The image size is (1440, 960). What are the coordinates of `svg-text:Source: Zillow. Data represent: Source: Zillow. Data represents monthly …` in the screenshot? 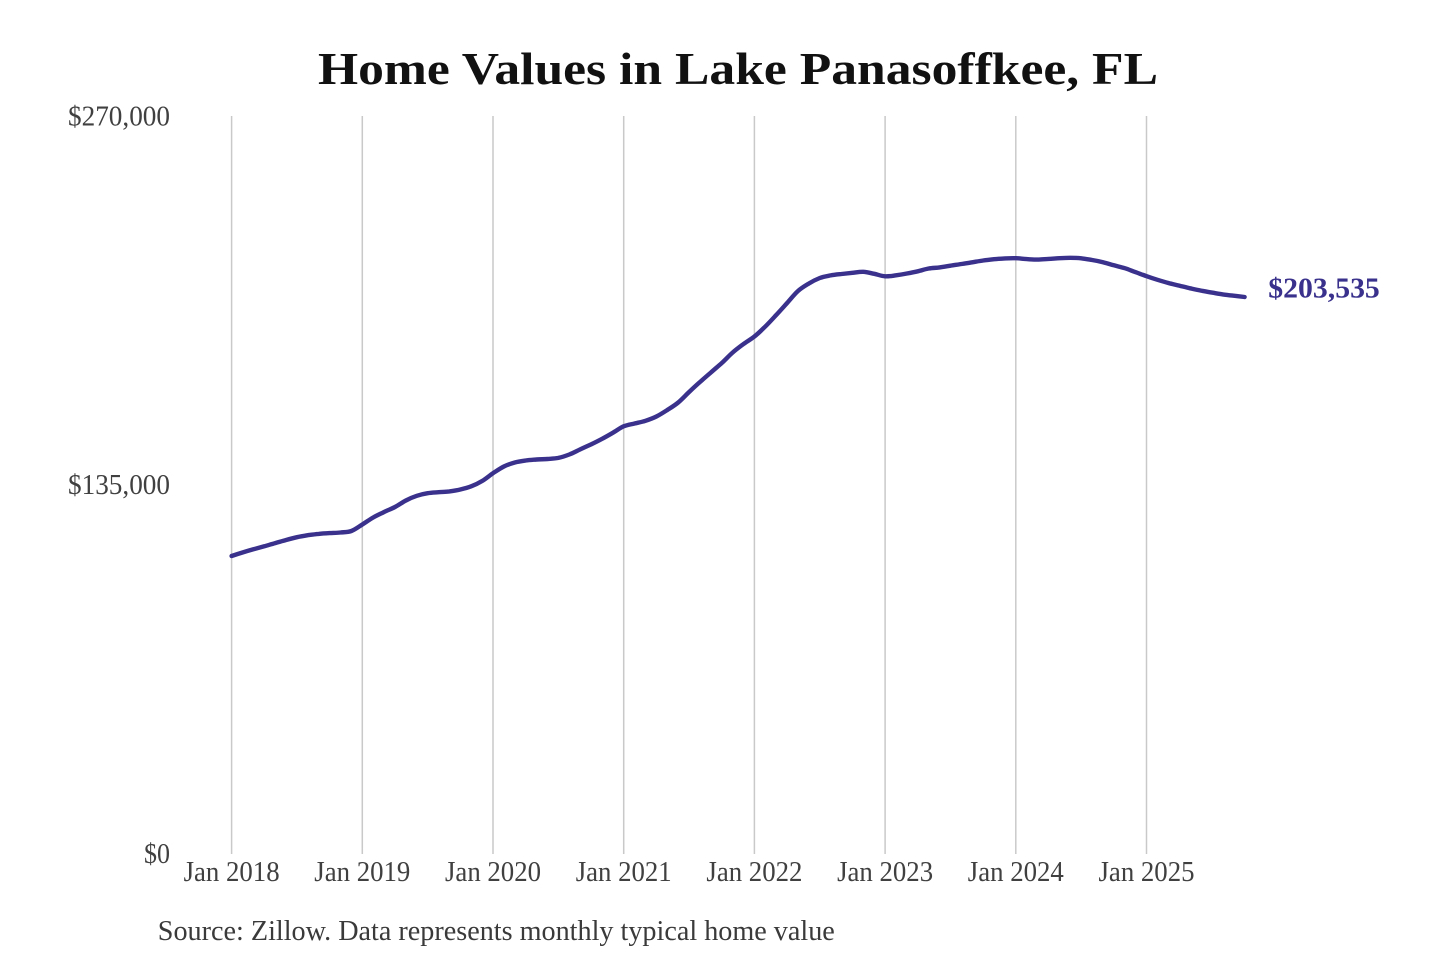 It's located at (496, 931).